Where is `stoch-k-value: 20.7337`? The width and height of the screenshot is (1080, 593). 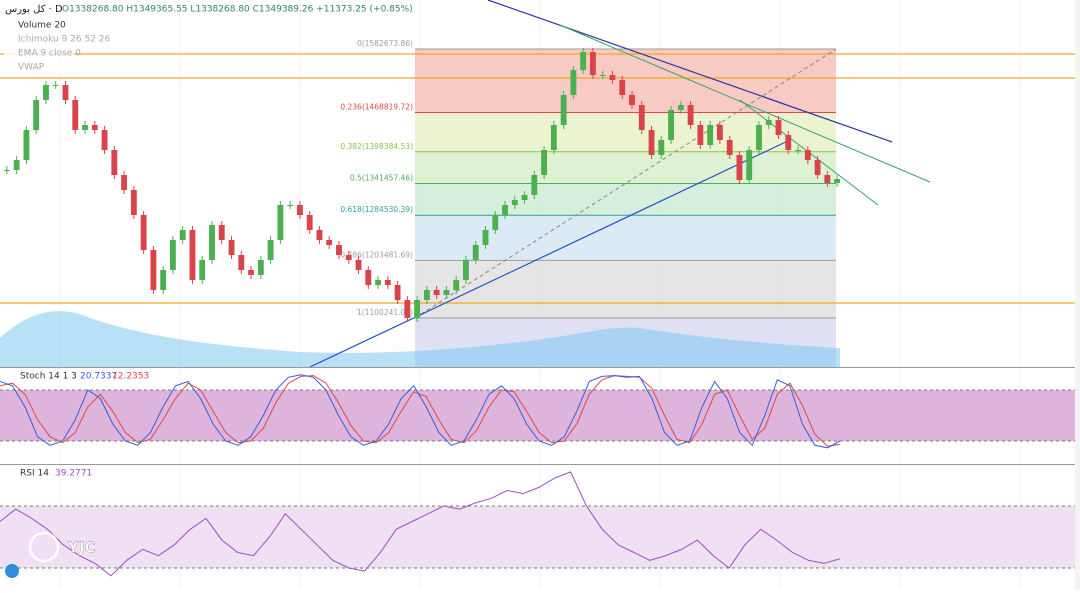 stoch-k-value: 20.7337 is located at coordinates (98, 377).